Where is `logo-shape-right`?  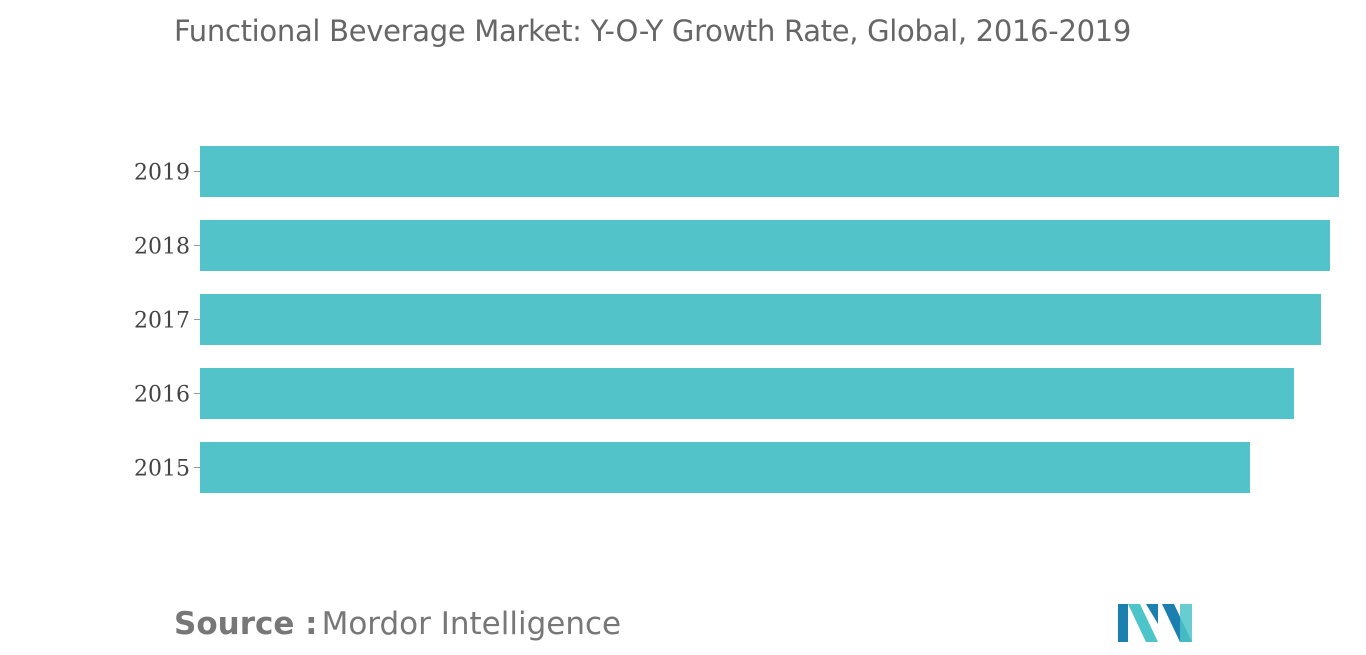 logo-shape-right is located at coordinates (1186, 623).